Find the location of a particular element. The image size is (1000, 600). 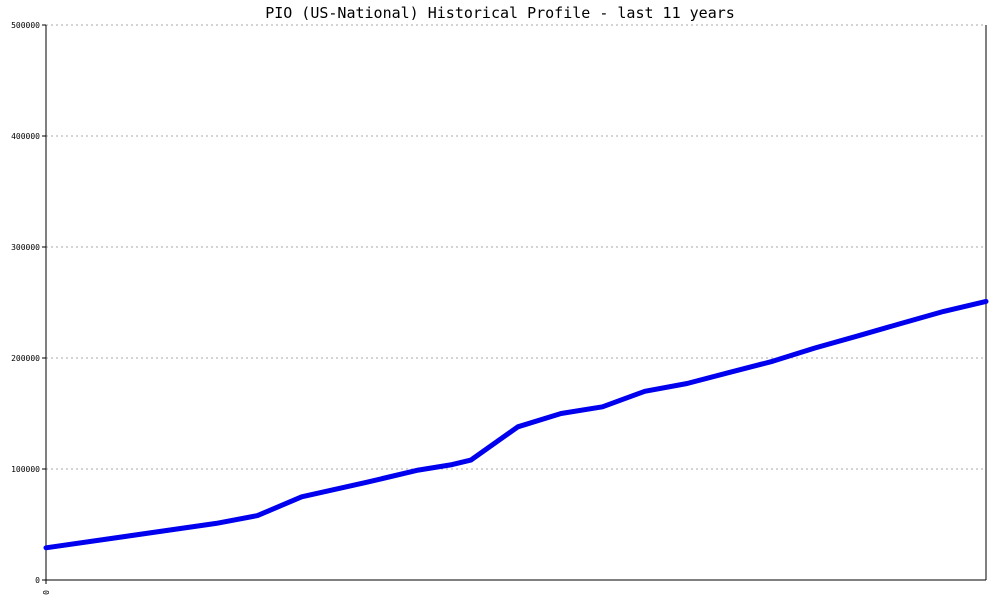

tick-labels: 0 100000 200000 300000 400000 500000 0 is located at coordinates (31, 308).